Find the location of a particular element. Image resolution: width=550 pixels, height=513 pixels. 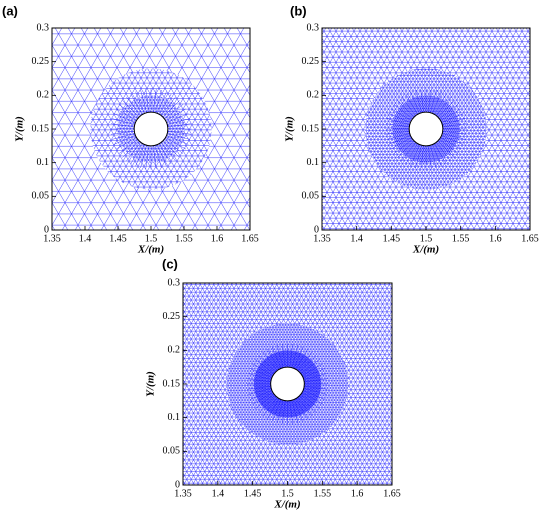

panel-label: (c) is located at coordinates (170, 263).